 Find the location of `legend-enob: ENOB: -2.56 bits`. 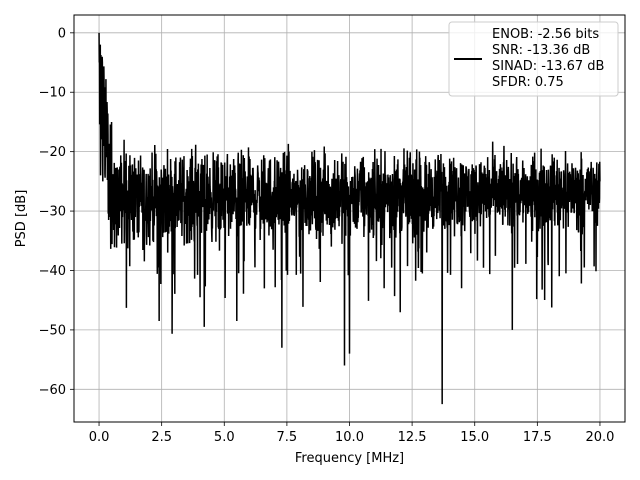

legend-enob: ENOB: -2.56 bits is located at coordinates (545, 34).